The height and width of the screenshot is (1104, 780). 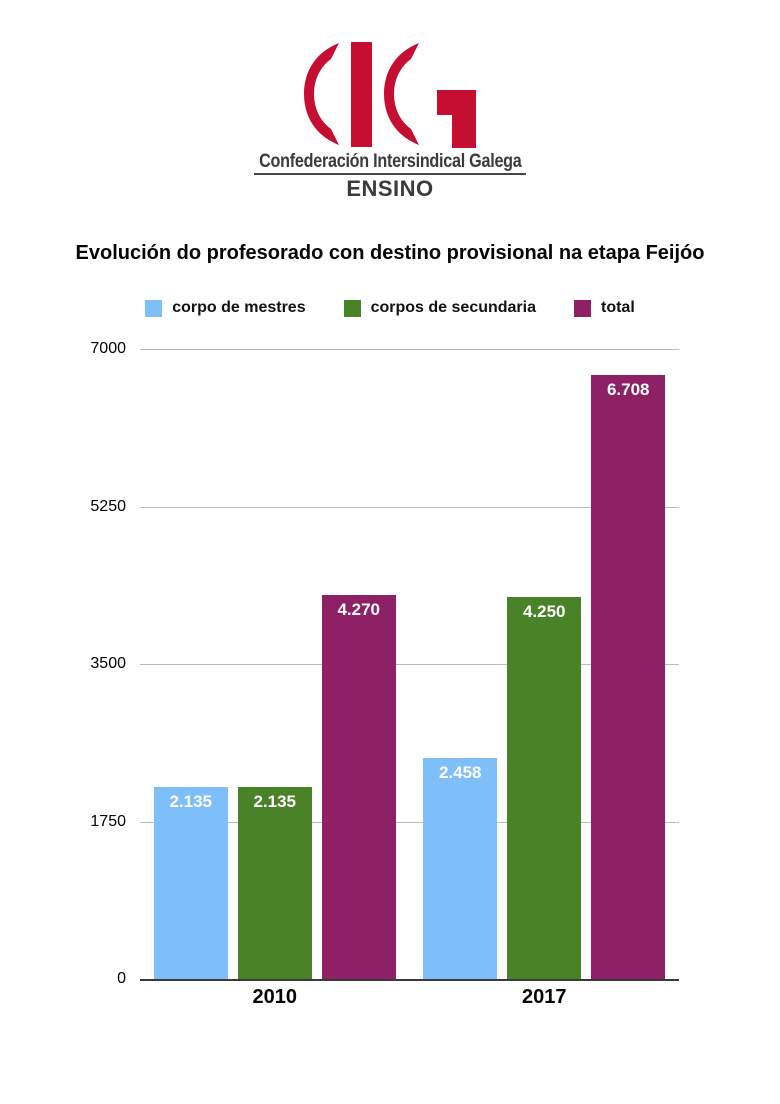 What do you see at coordinates (108, 506) in the screenshot?
I see `y-tick-label: 5250` at bounding box center [108, 506].